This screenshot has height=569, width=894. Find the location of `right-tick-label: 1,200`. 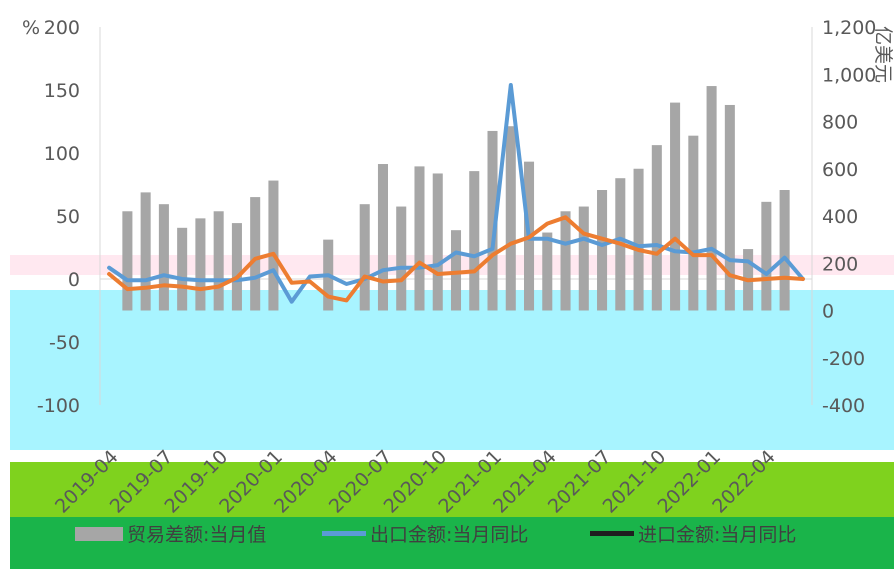

right-tick-label: 1,200 is located at coordinates (849, 28).